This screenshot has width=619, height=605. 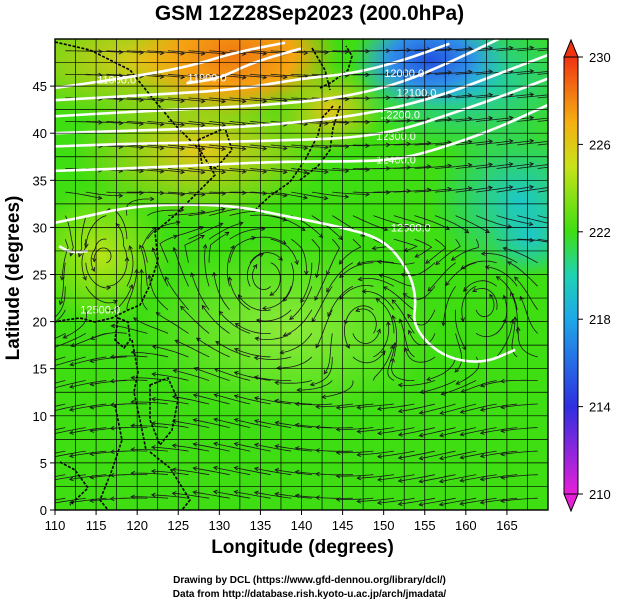 I want to click on x-tick-label: 115, so click(x=96, y=525).